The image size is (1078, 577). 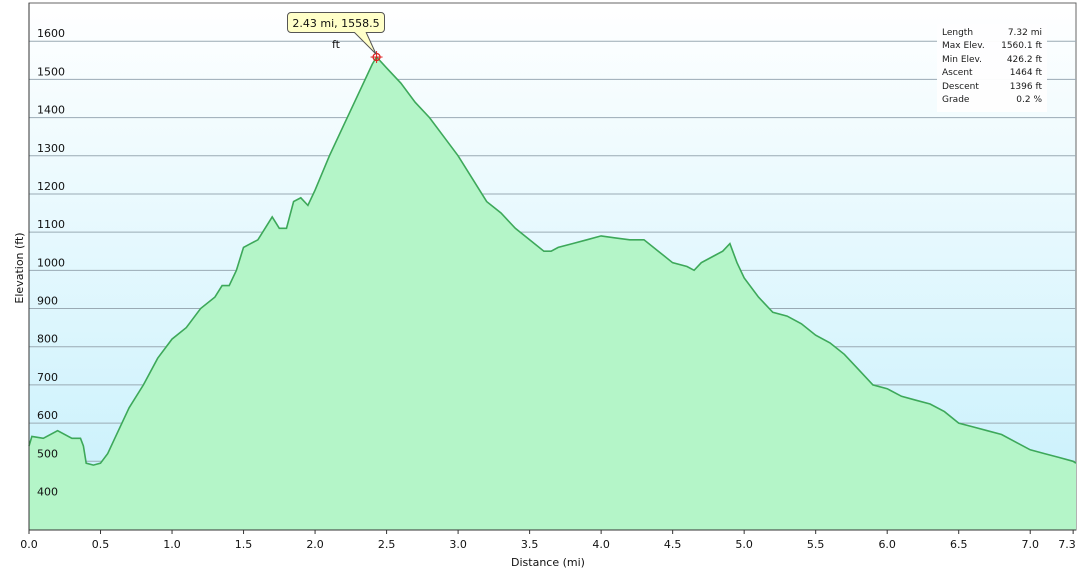 What do you see at coordinates (47, 491) in the screenshot?
I see `y-tick-label: 400` at bounding box center [47, 491].